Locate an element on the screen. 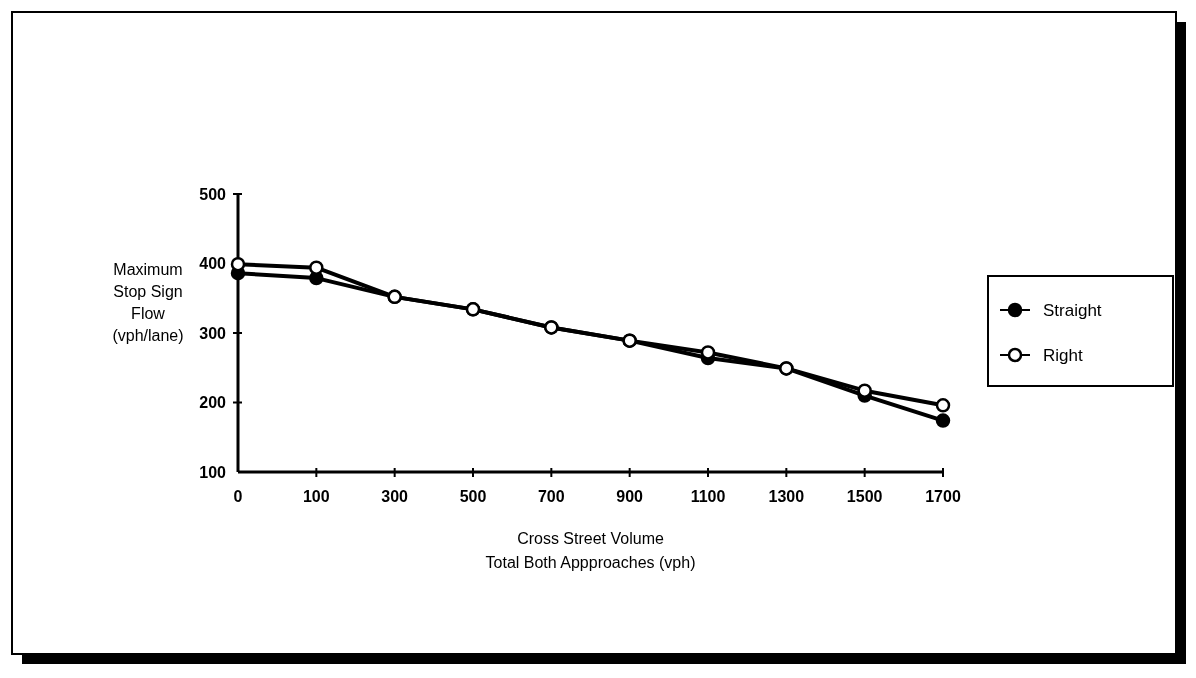 The height and width of the screenshot is (678, 1196). y-tick-label: 100 is located at coordinates (213, 472).